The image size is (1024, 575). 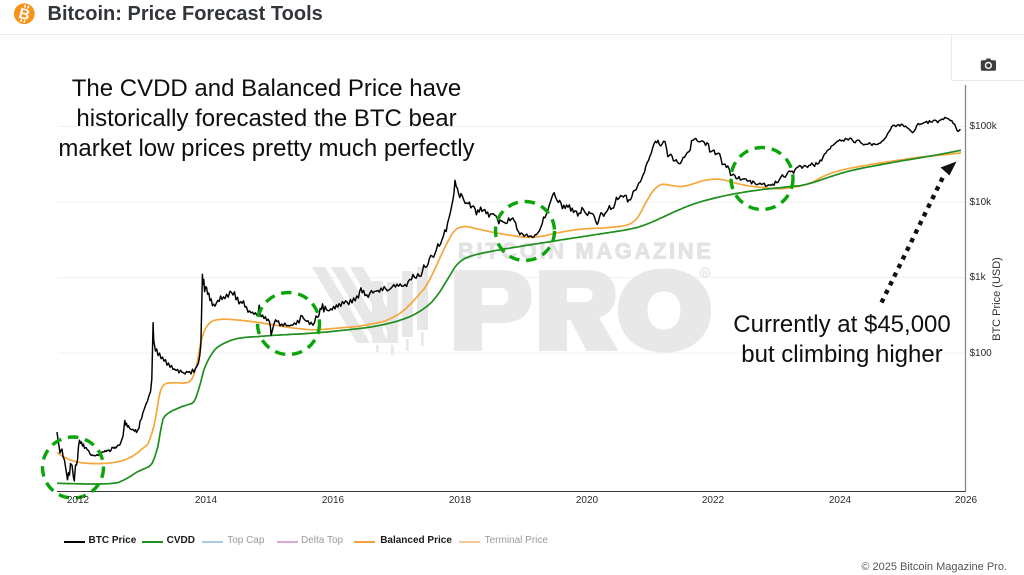 What do you see at coordinates (585, 251) in the screenshot?
I see `svg-text: BITCOIN MAGAZINE` at bounding box center [585, 251].